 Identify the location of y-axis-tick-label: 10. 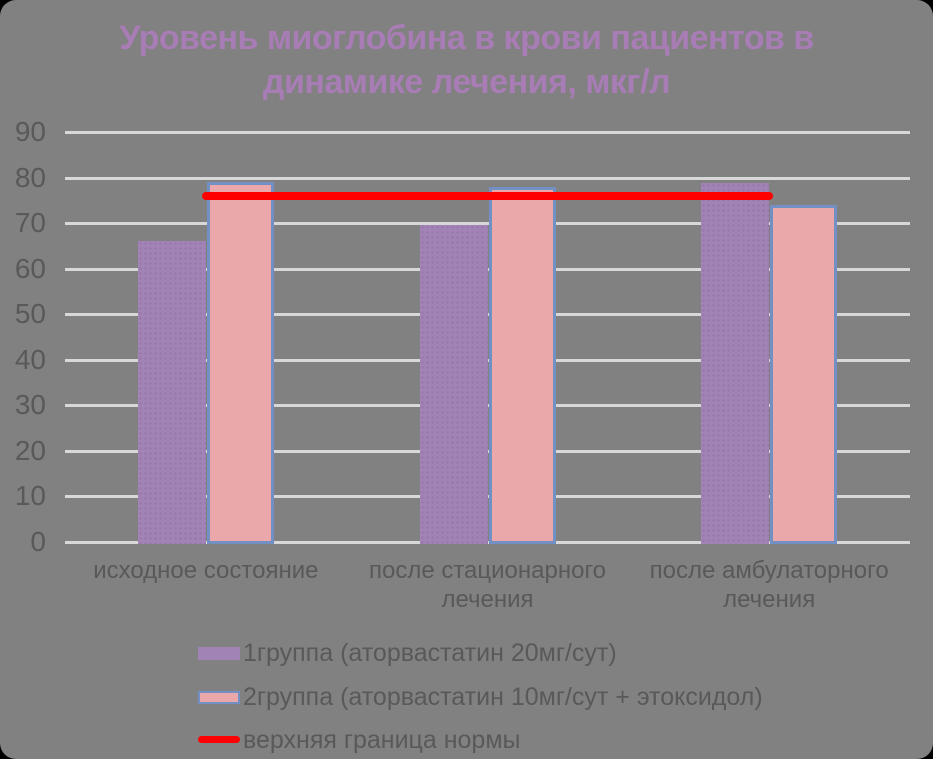
(30, 496).